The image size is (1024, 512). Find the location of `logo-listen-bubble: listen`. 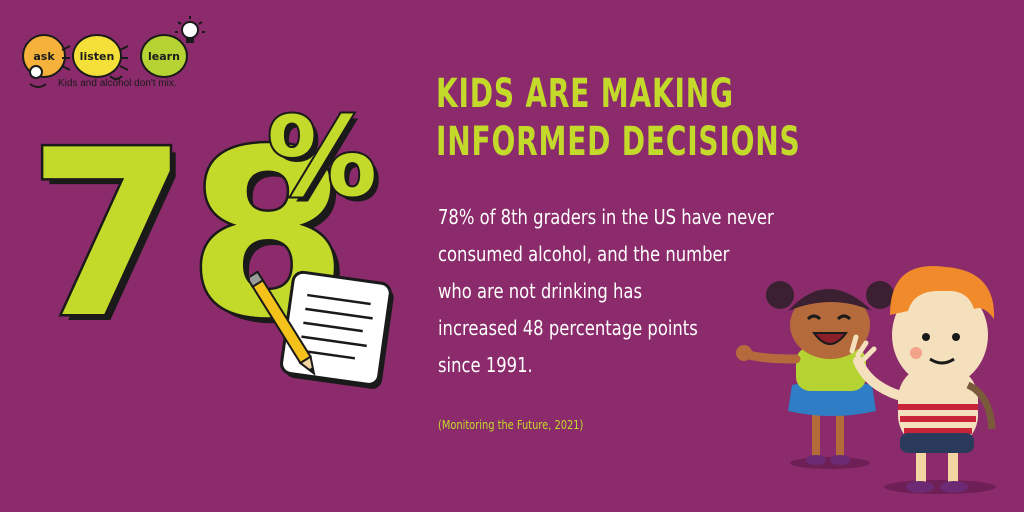

logo-listen-bubble: listen is located at coordinates (97, 56).